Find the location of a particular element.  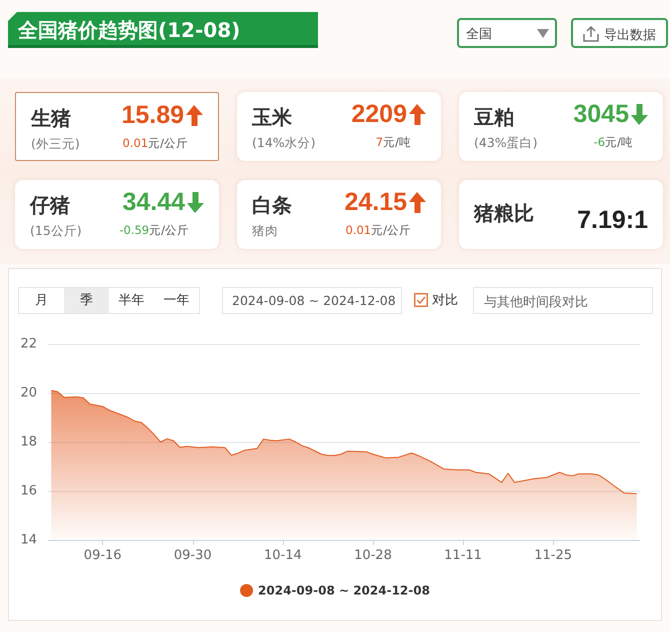

y-tick-label: 22 is located at coordinates (28, 344).